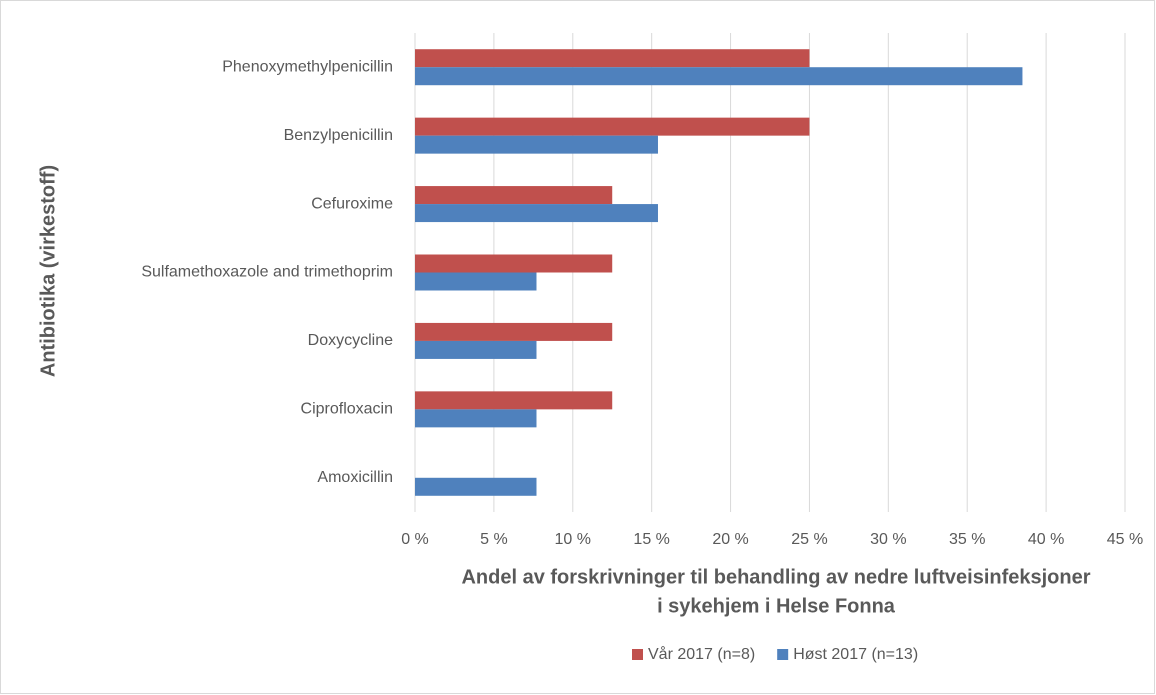  I want to click on y-tick-label: Sulfamethoxazole and trimethoprim, so click(267, 272).